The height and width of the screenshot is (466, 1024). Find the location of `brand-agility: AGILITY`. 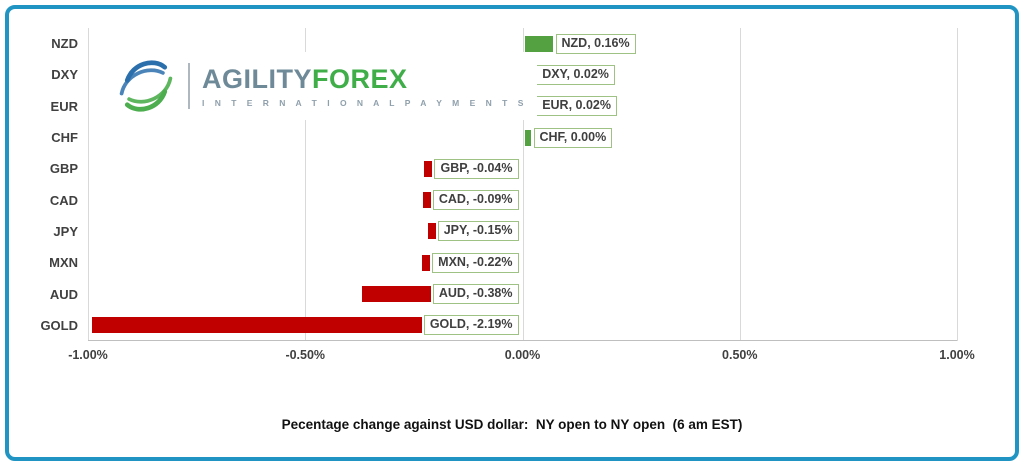

brand-agility: AGILITY is located at coordinates (257, 78).